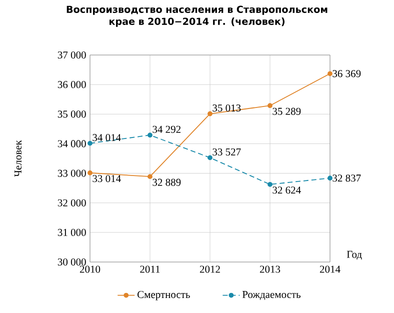 This screenshot has width=394, height=313. I want to click on data-label: 35 013, so click(226, 108).